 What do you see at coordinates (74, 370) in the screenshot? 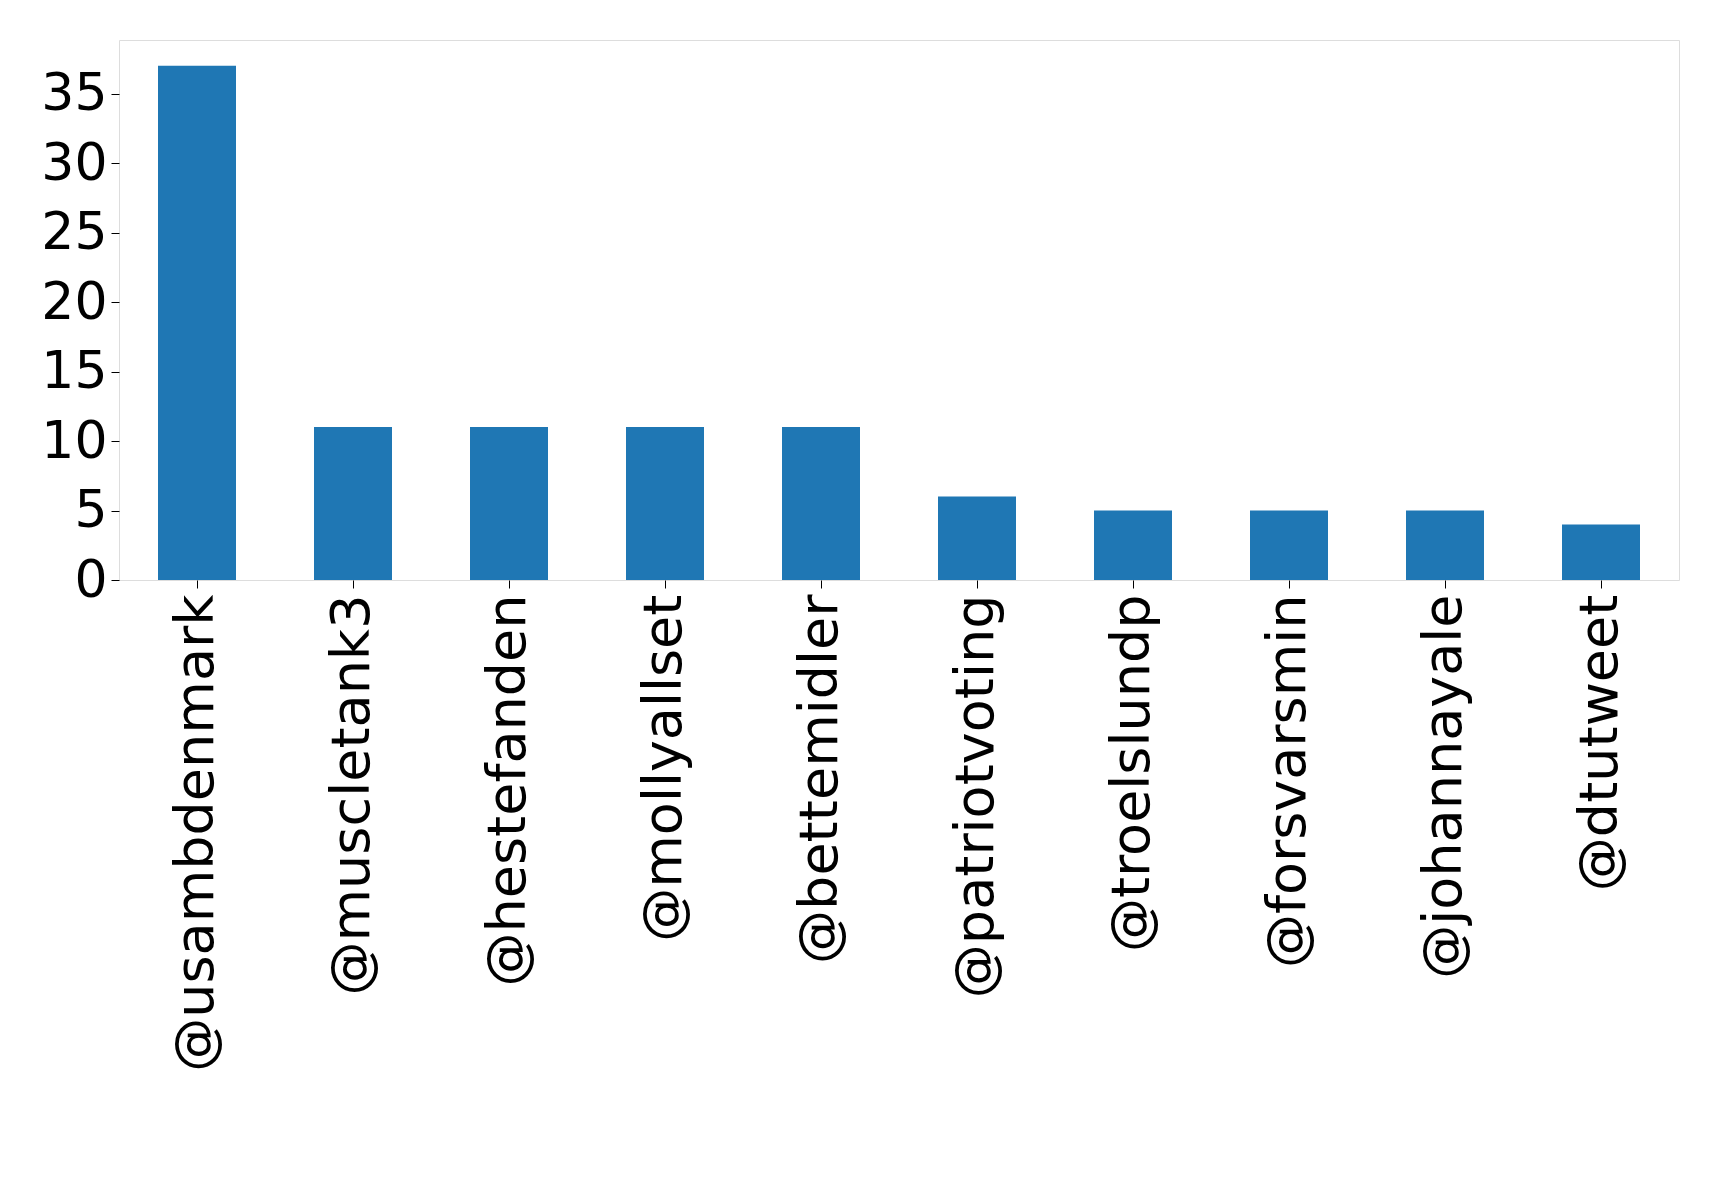
I see `y-tick-label: 15` at bounding box center [74, 370].